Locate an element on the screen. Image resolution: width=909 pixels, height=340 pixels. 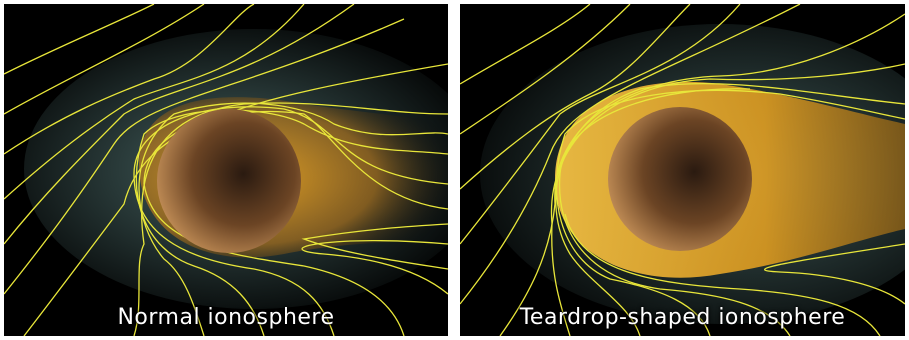
panel-caption: Teardrop-shaped ionosphere is located at coordinates (682, 317).